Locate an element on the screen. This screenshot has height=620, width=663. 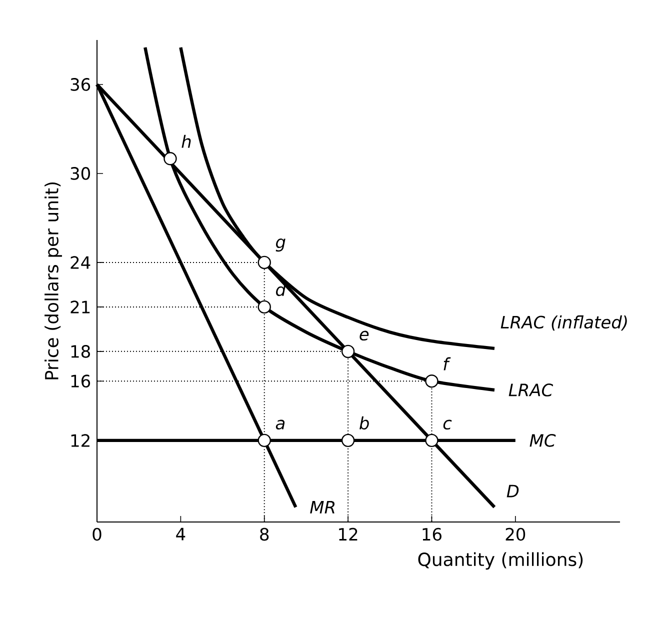
annotation: a is located at coordinates (280, 425).